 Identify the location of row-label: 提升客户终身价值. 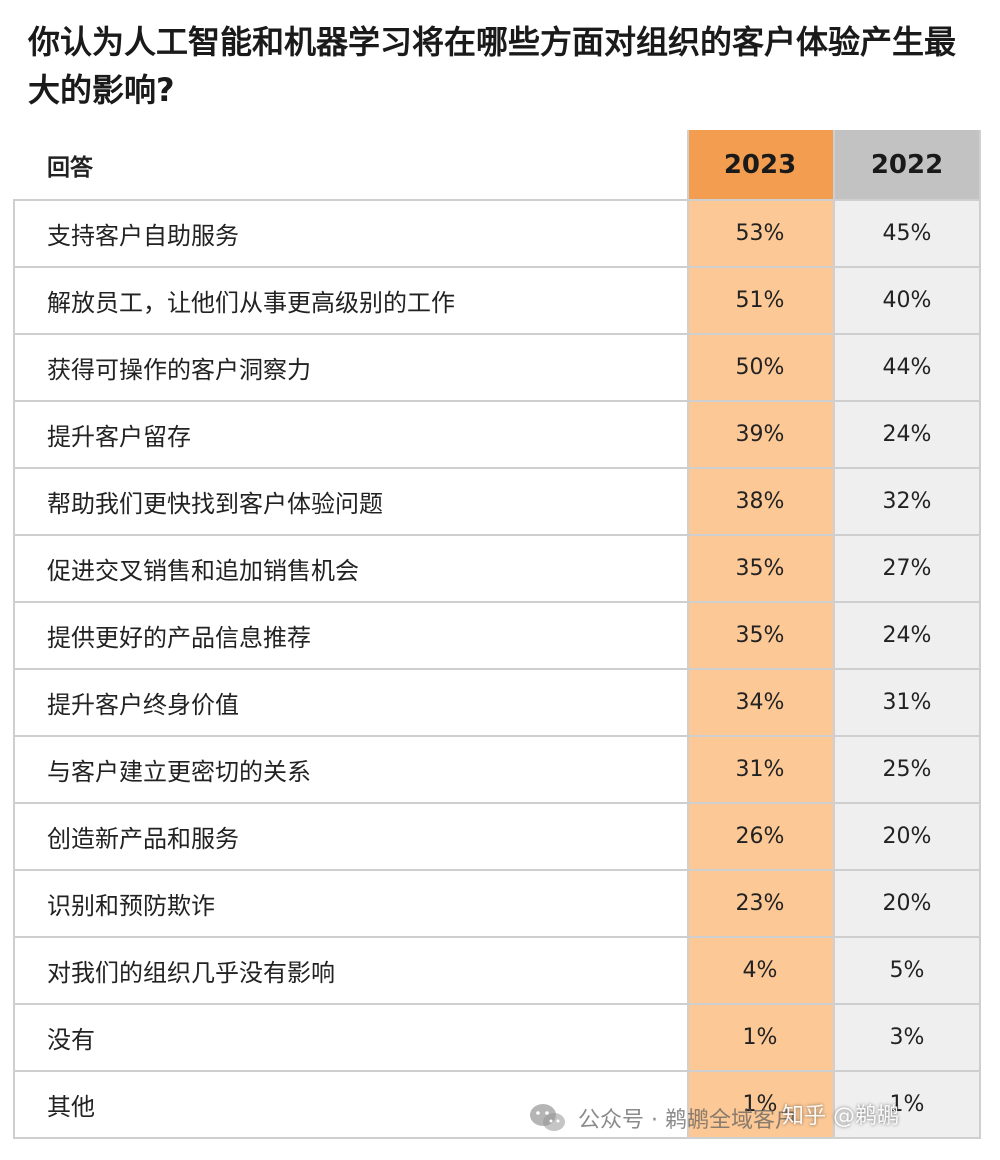
(143, 705).